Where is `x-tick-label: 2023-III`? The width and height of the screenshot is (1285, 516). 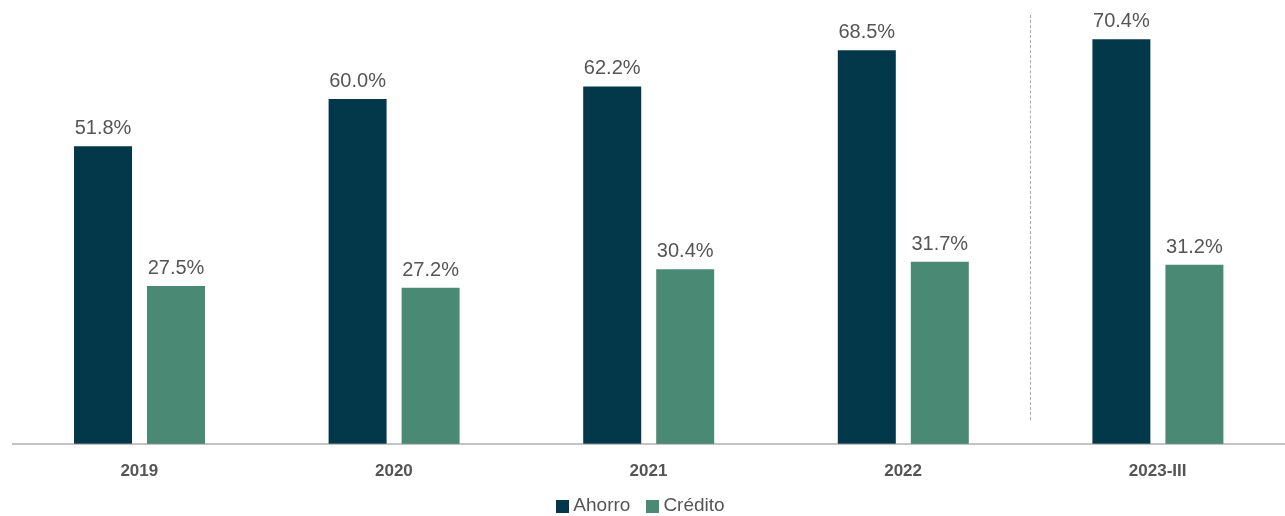 x-tick-label: 2023-III is located at coordinates (1157, 471).